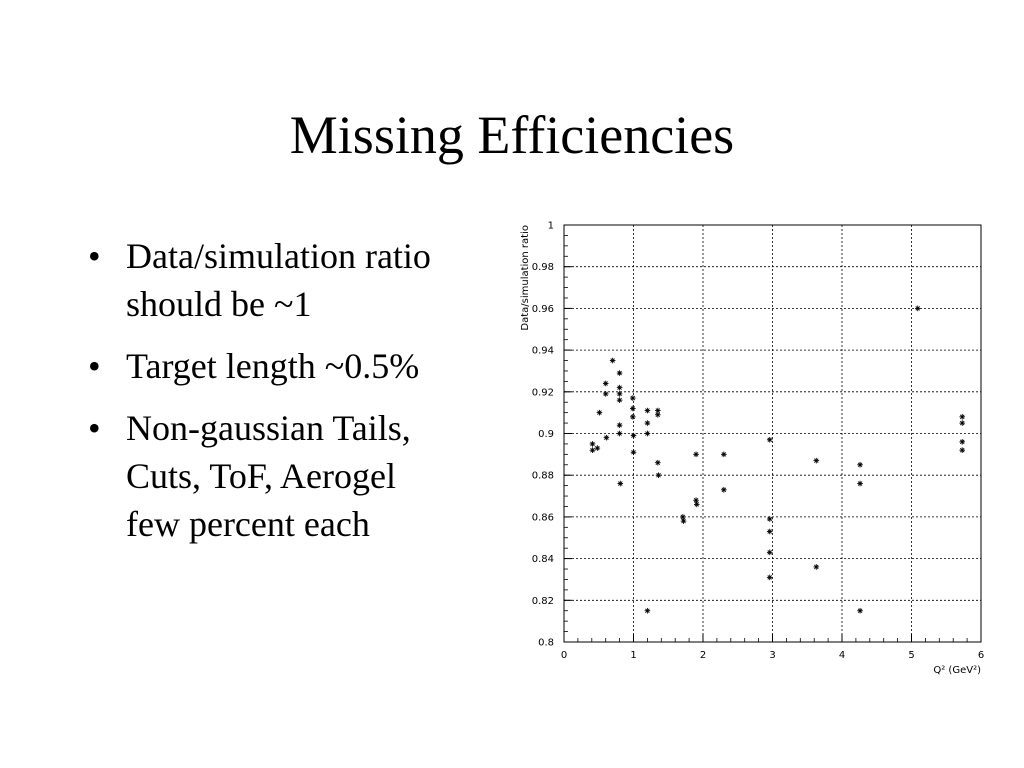 This screenshot has height=768, width=1024. I want to click on bullet-text-line: should be ~1, so click(219, 304).